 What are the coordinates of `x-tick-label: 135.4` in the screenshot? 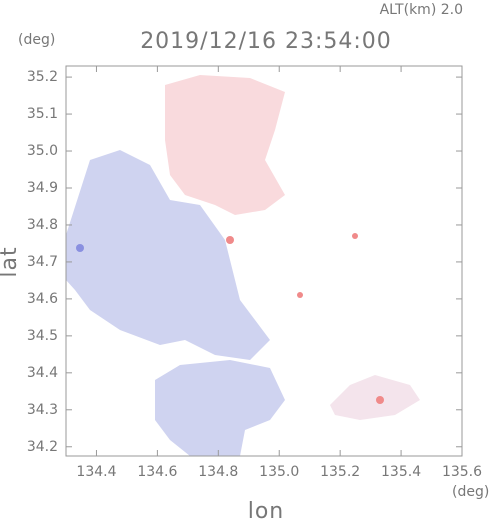 It's located at (401, 472).